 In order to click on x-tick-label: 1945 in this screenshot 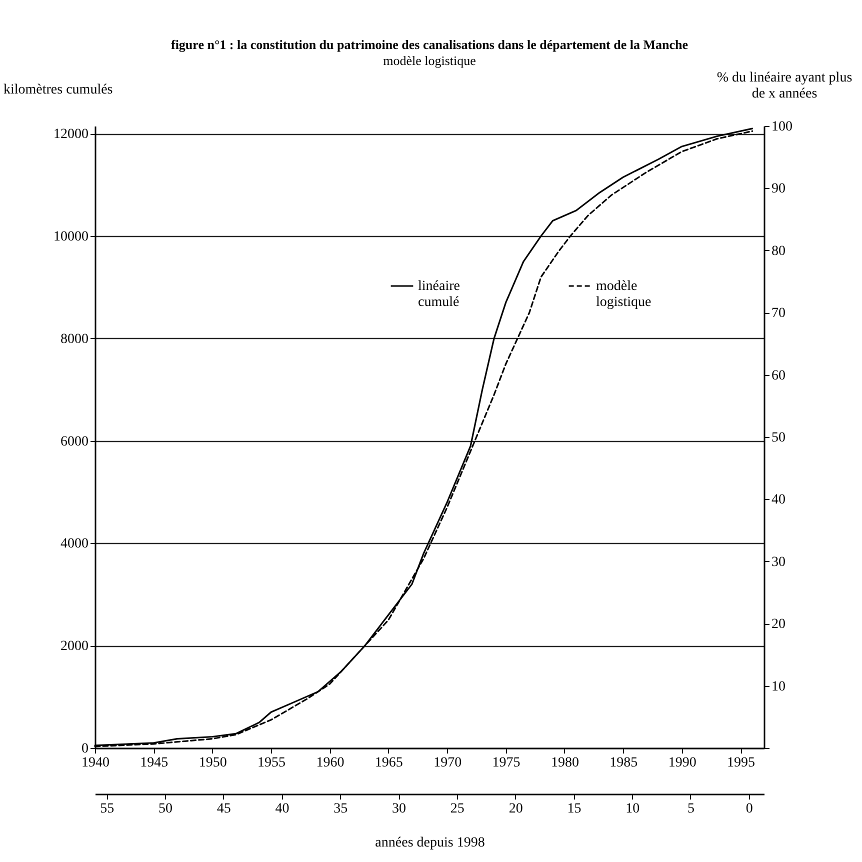, I will do `click(154, 763)`.